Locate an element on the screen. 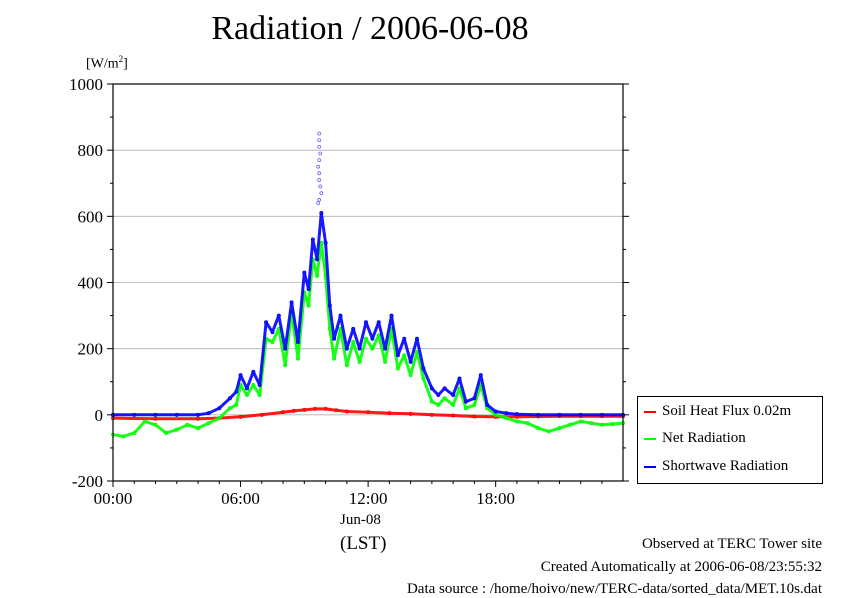 The height and width of the screenshot is (598, 842). legend-swatch-blue is located at coordinates (650, 466).